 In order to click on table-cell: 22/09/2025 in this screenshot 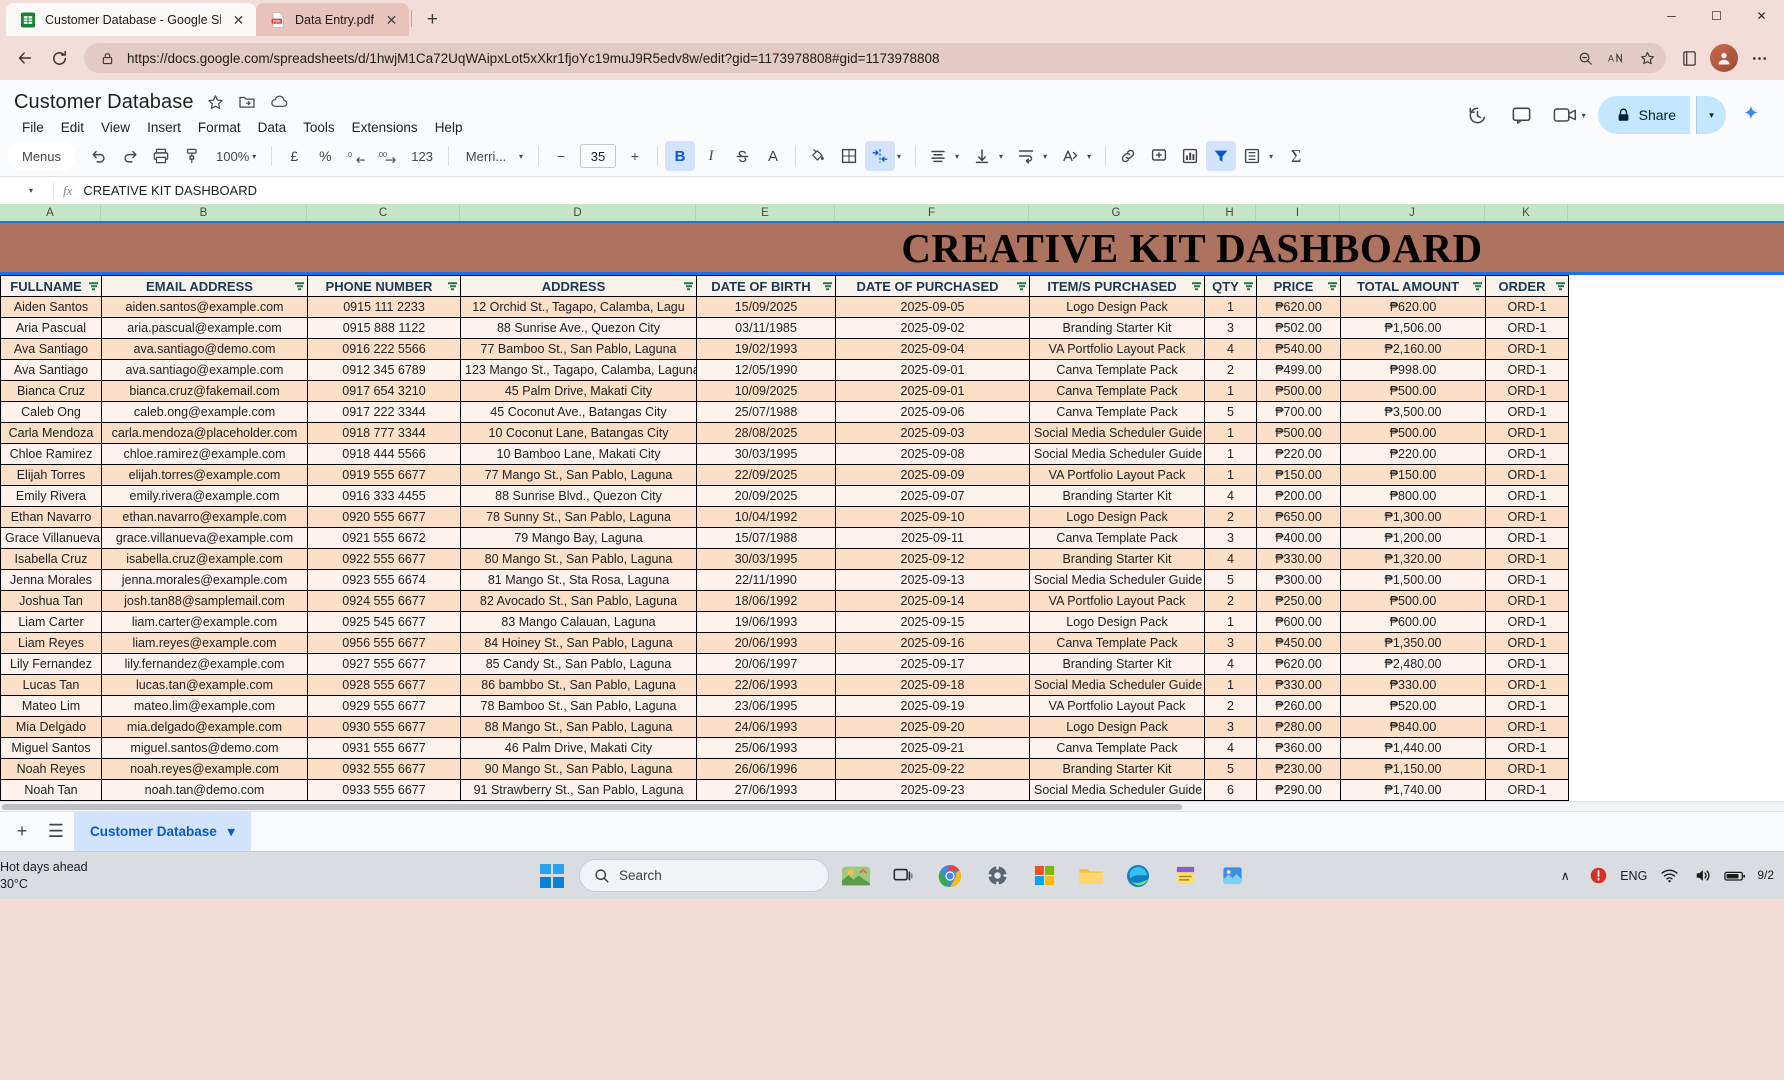, I will do `click(766, 475)`.